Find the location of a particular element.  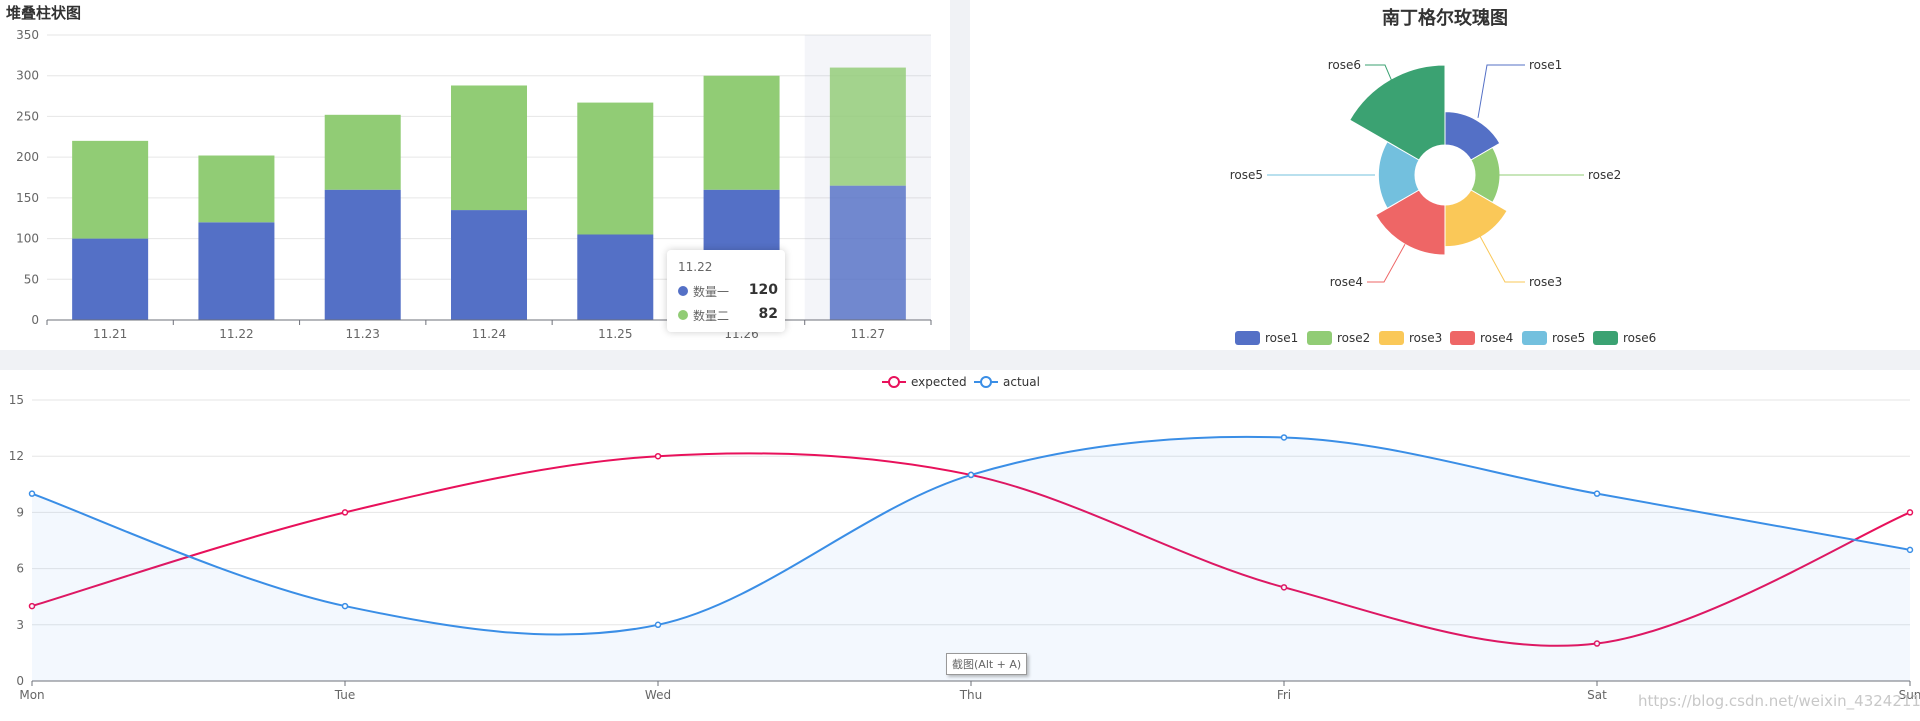

legend-label: rose6 is located at coordinates (1639, 338).